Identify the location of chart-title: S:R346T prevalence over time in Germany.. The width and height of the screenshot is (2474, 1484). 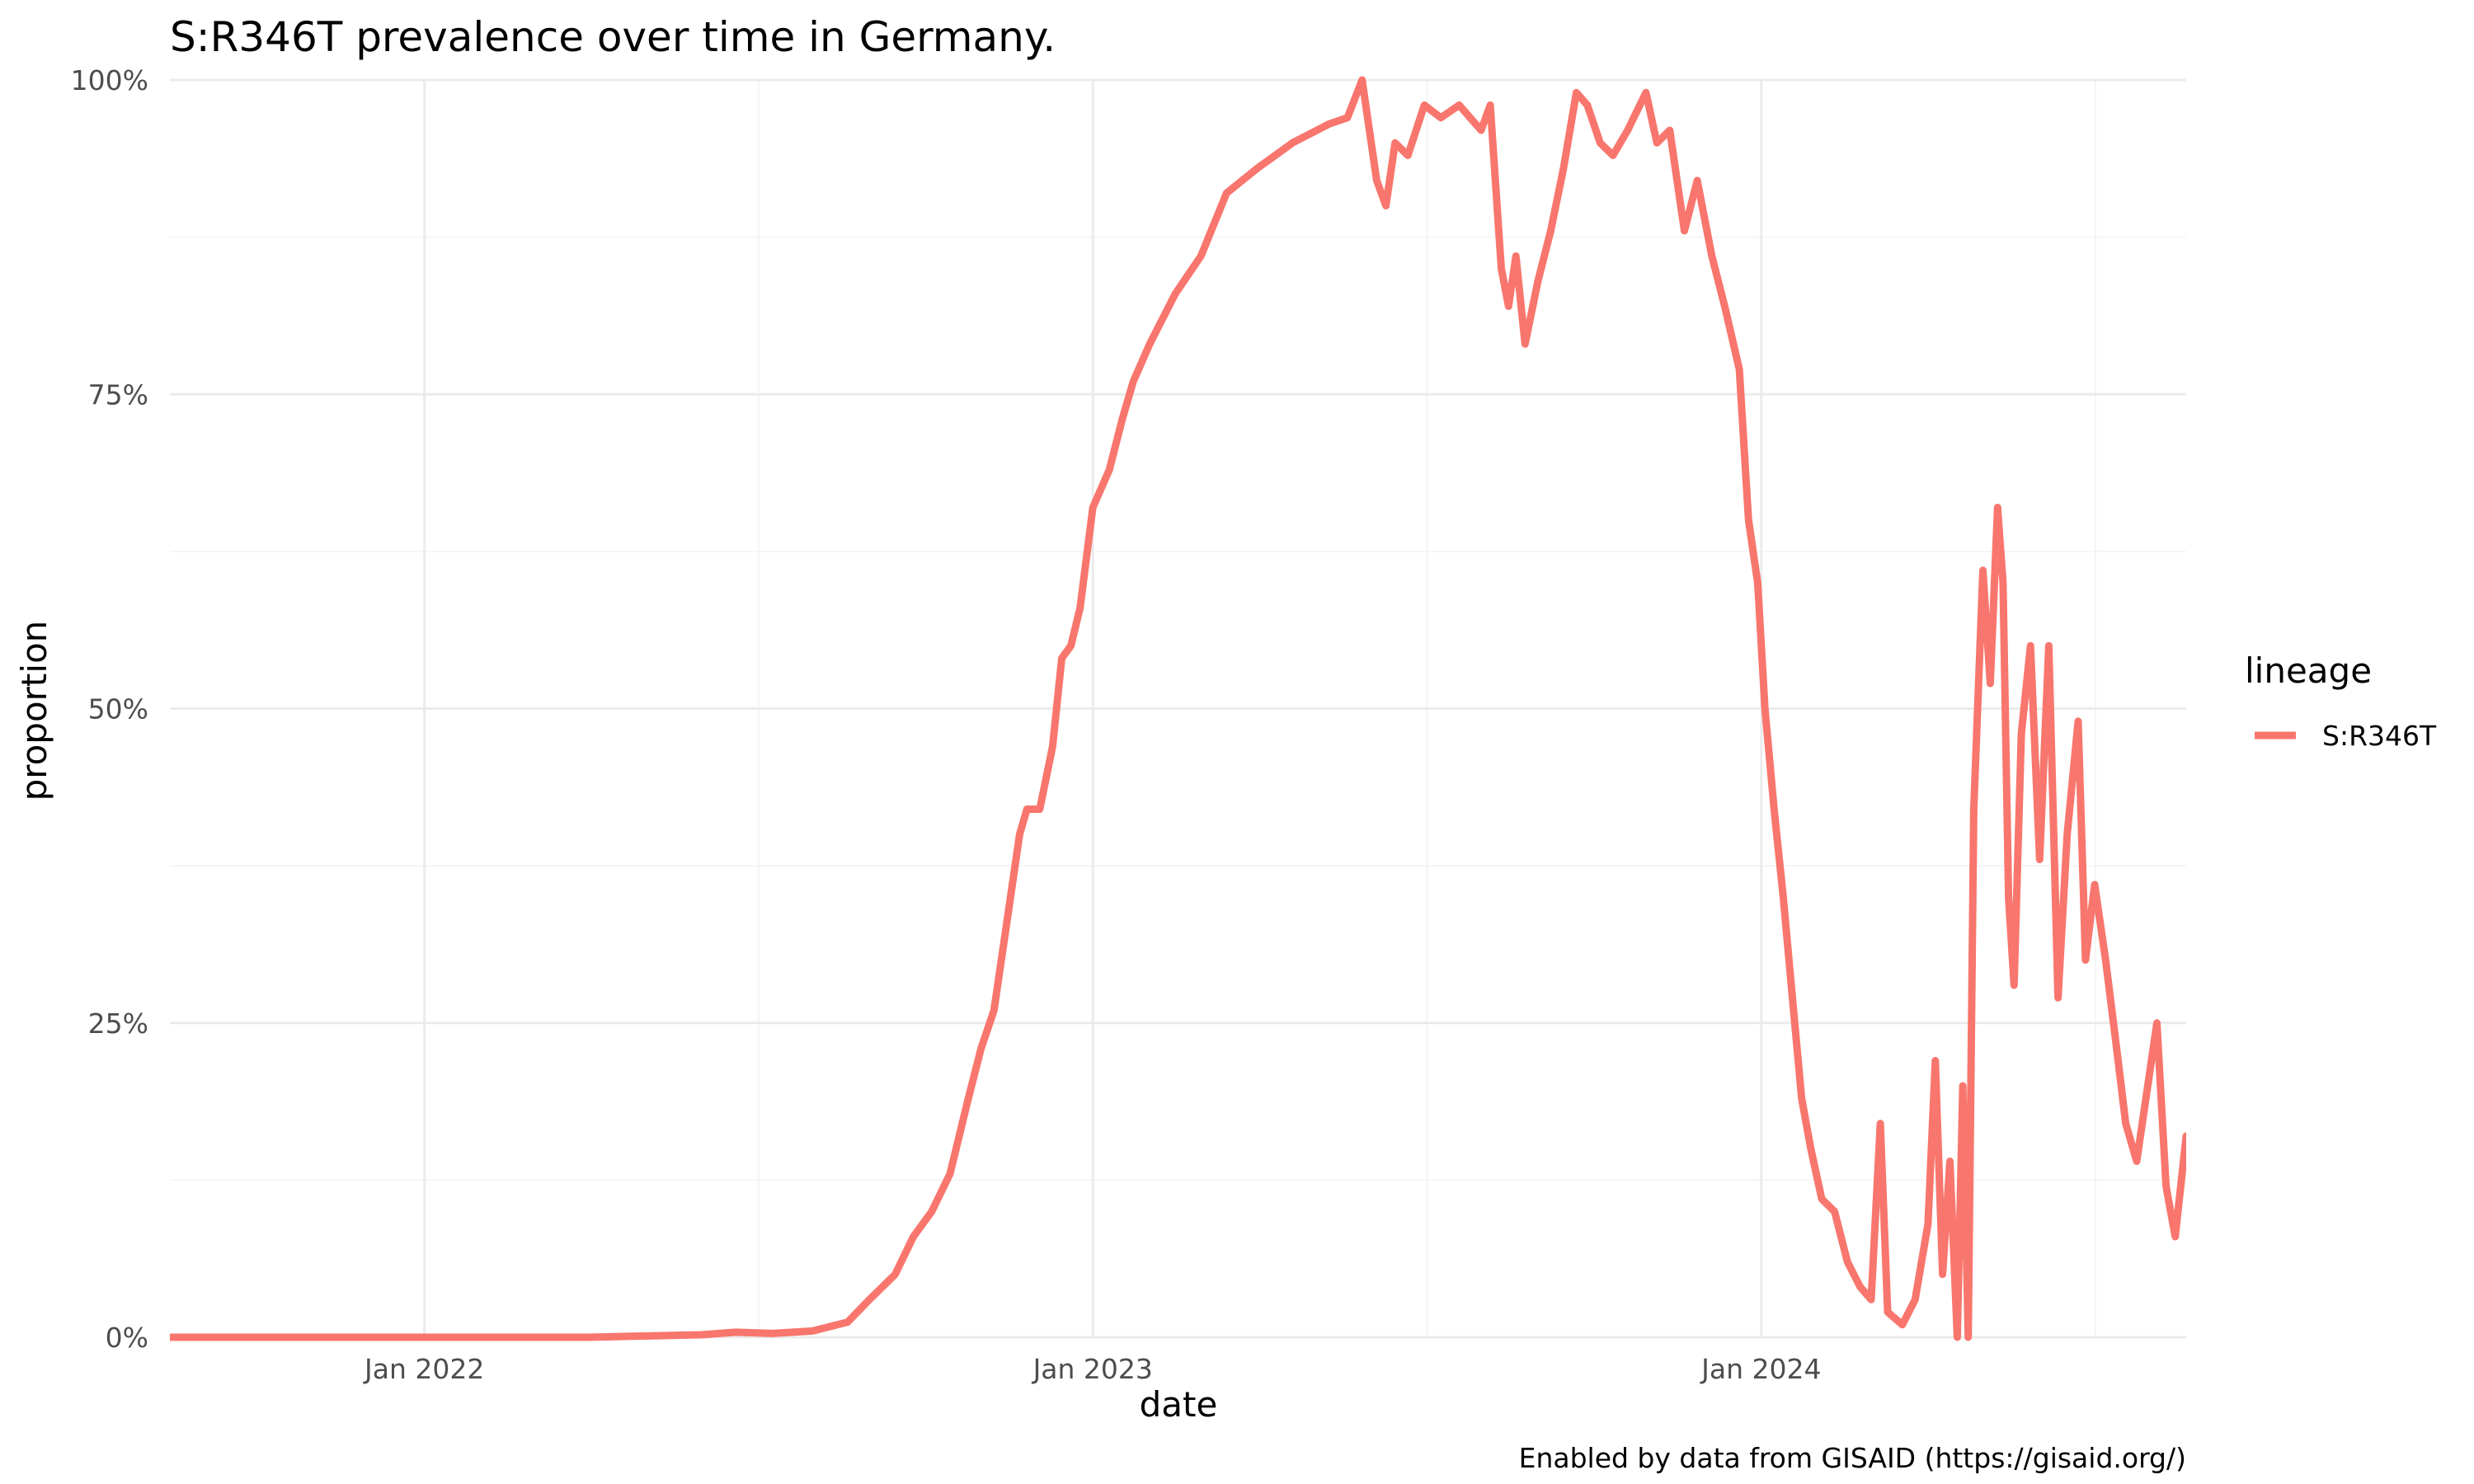
(613, 37).